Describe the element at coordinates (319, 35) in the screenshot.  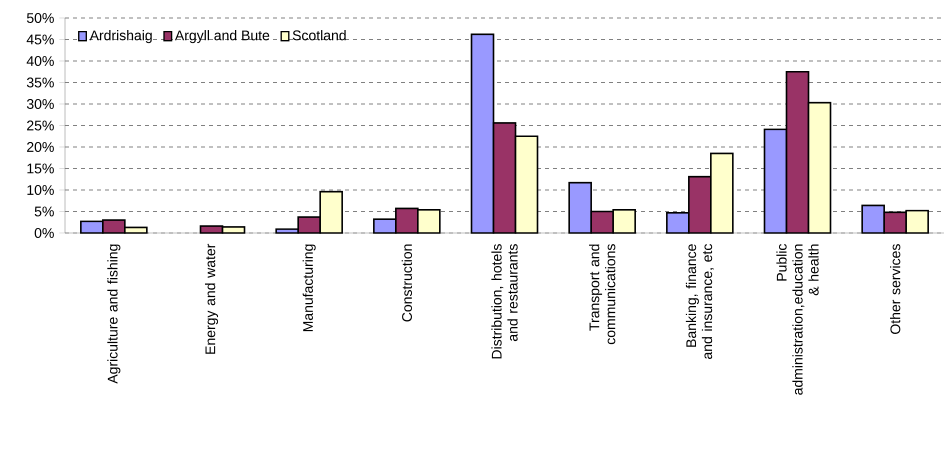
I see `legend-label: Scotland` at that location.